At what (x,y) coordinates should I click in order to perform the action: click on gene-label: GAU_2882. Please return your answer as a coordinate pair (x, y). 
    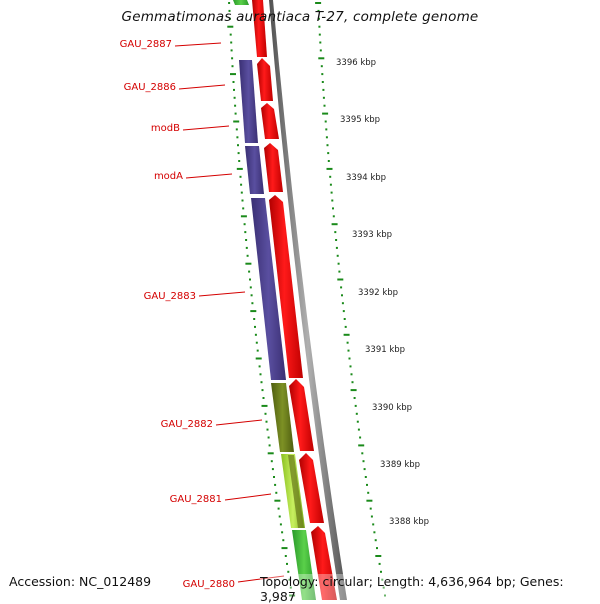
    Looking at the image, I should click on (187, 424).